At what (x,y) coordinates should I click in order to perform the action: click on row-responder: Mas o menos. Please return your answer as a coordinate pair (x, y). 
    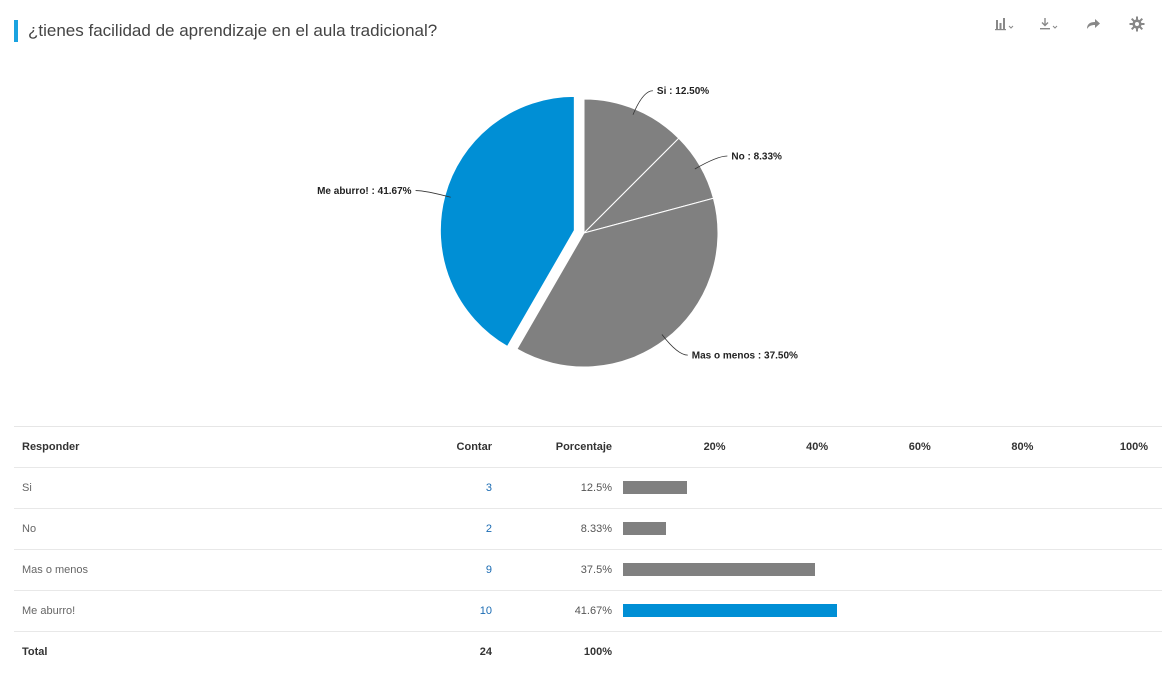
    Looking at the image, I should click on (55, 570).